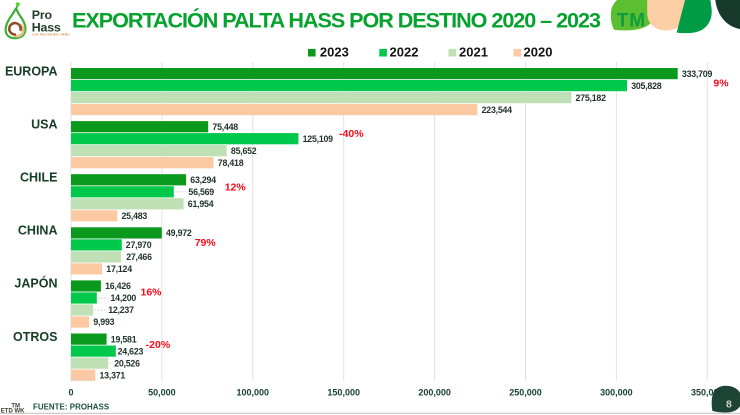 This screenshot has height=415, width=740. I want to click on svg-text: -40%, so click(351, 134).